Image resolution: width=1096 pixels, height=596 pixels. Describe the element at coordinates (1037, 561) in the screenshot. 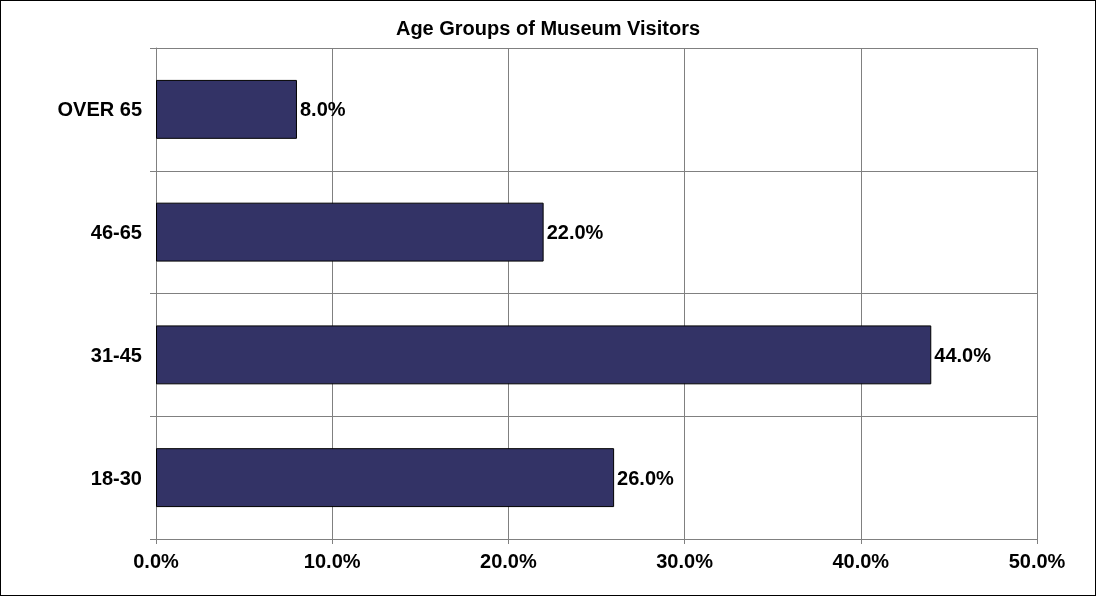

I see `x-tick-label: 50.0%` at that location.